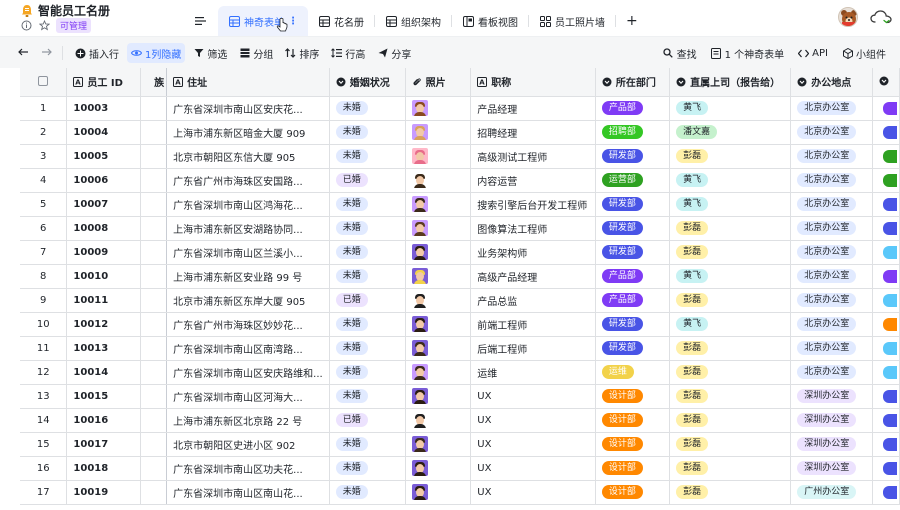 The image size is (900, 510). Describe the element at coordinates (44, 396) in the screenshot. I see `row-number: 13` at that location.